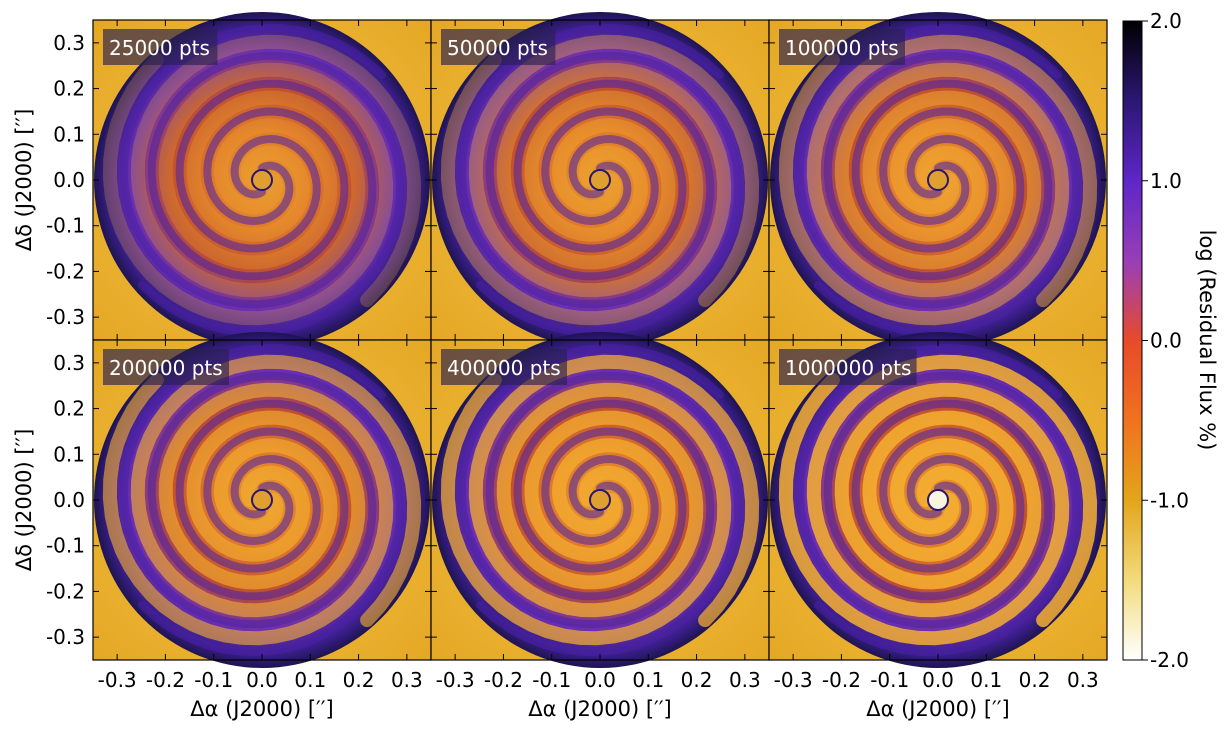 The image size is (1225, 732). I want to click on panel-label: 200000 pts, so click(166, 368).